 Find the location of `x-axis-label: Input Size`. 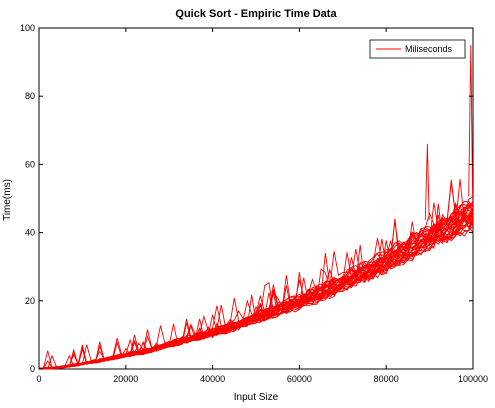

x-axis-label: Input Size is located at coordinates (256, 397).